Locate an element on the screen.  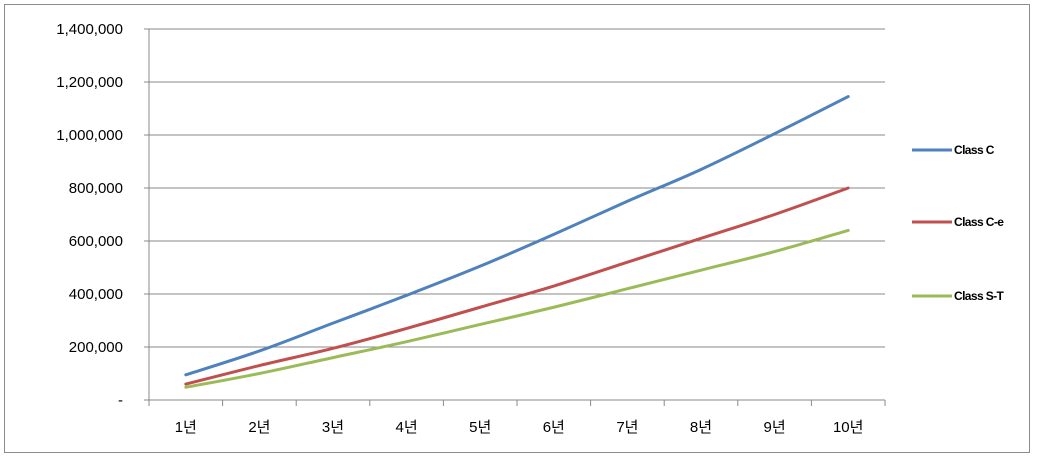
y-tick-label: 1,000,000 is located at coordinates (89, 135).